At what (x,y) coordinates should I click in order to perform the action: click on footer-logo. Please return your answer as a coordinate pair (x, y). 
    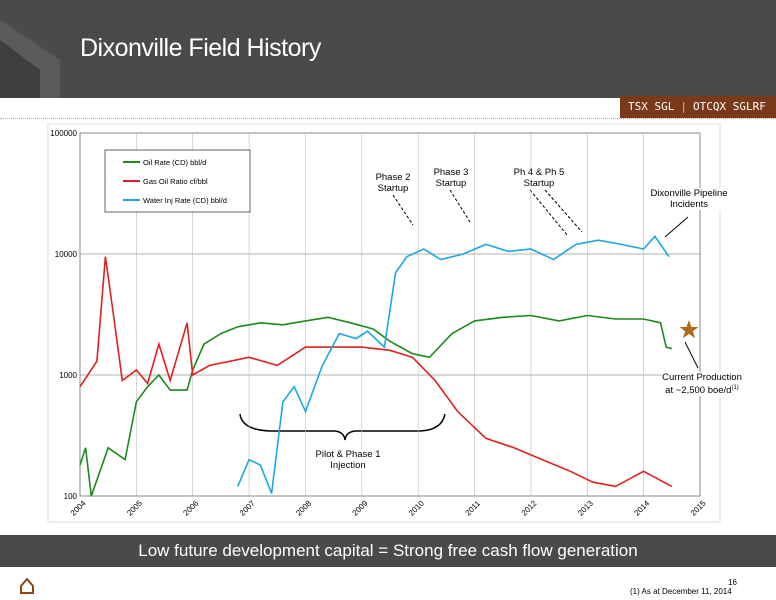
    Looking at the image, I should click on (27, 586).